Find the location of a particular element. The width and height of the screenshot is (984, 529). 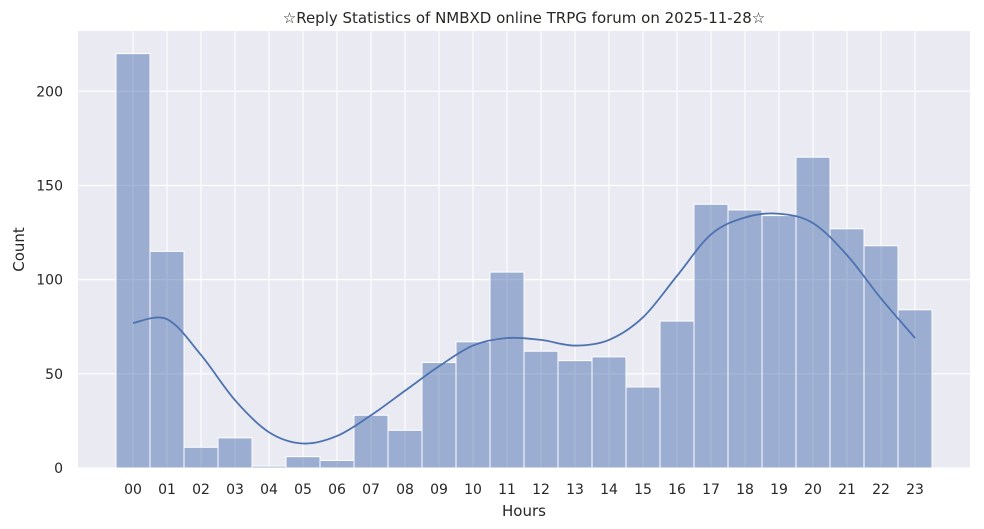

y-axis-label: Count is located at coordinates (19, 249).